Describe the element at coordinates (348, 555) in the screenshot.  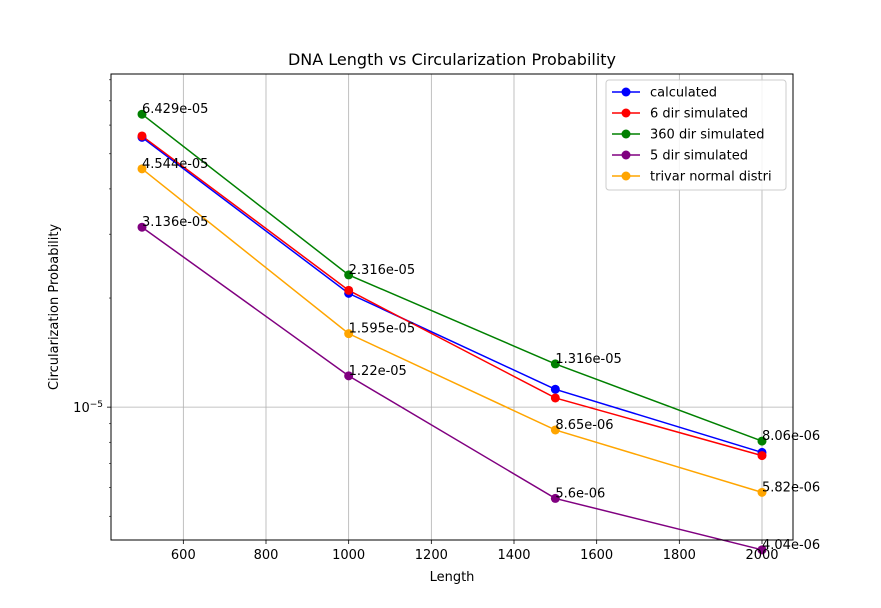
I see `x-tick-label: 1000` at that location.